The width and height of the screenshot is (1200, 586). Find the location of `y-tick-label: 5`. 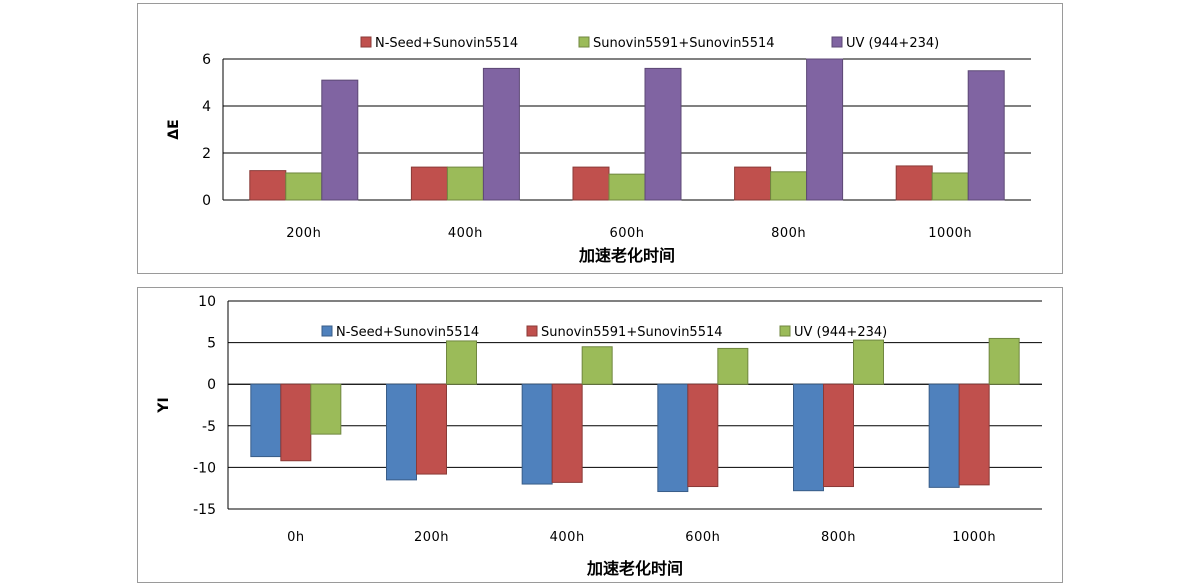

y-tick-label: 5 is located at coordinates (211, 344).